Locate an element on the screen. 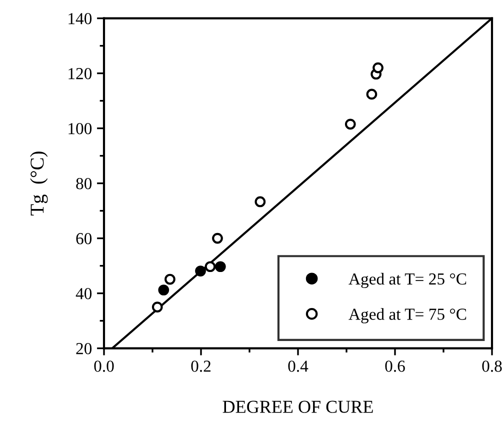  y-axis-title: Tg (°C) is located at coordinates (39, 184).